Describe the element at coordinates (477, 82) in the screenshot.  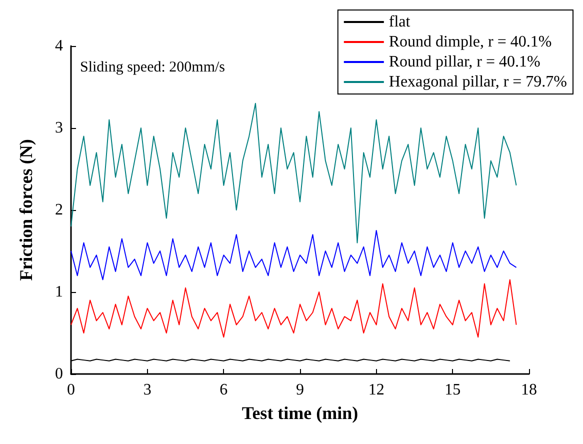
I see `legend-label: Hexagonal pillar, r = 79.7%` at that location.